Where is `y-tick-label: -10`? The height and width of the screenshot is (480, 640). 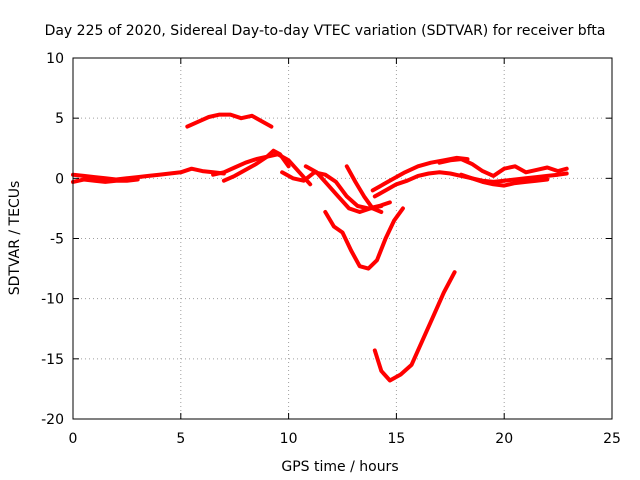 y-tick-label: -10 is located at coordinates (52, 300).